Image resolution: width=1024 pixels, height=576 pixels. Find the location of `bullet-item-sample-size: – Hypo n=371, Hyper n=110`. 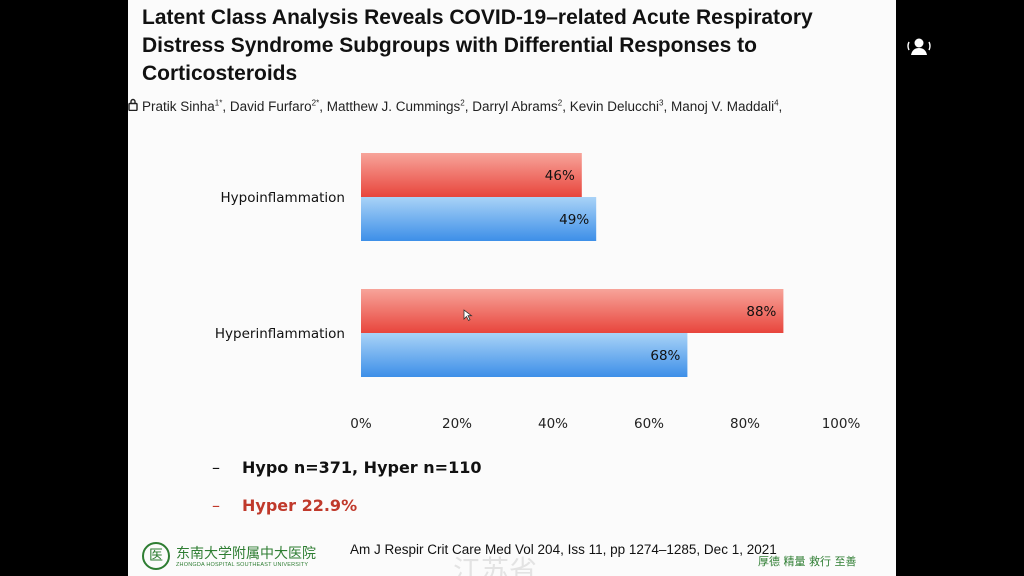

bullet-item-sample-size: – Hypo n=371, Hyper n=110 is located at coordinates (346, 474).